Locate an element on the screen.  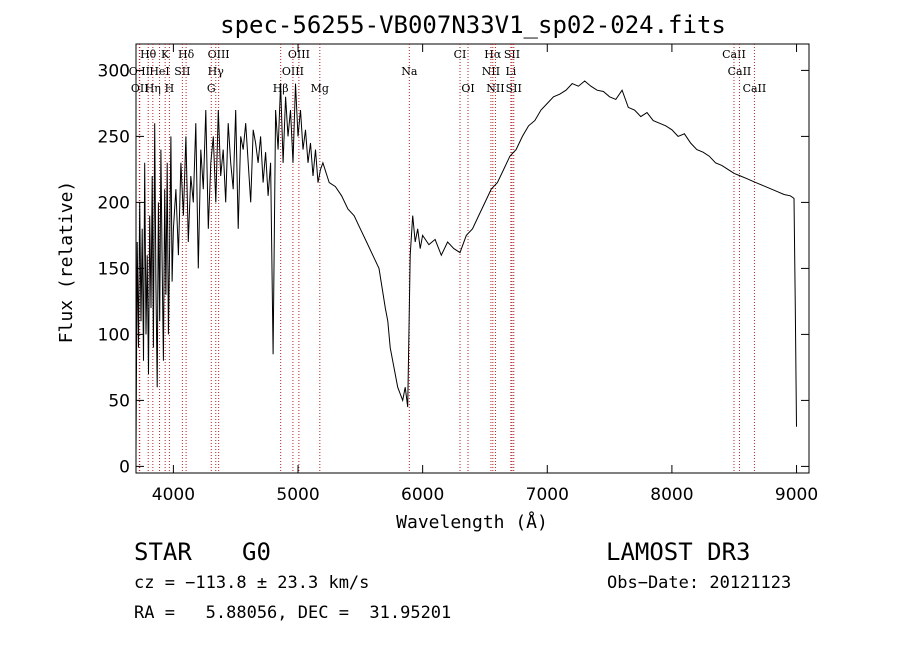
x-tick-label-0: 4000 is located at coordinates (173, 495).